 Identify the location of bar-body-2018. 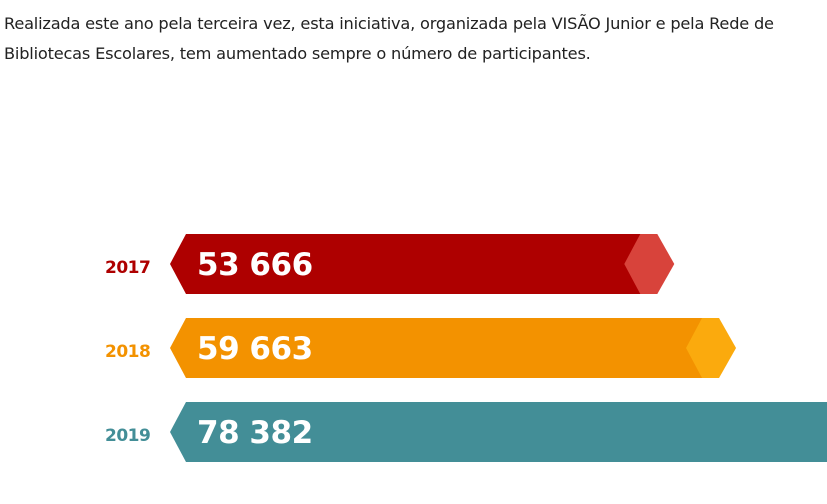
(445, 348).